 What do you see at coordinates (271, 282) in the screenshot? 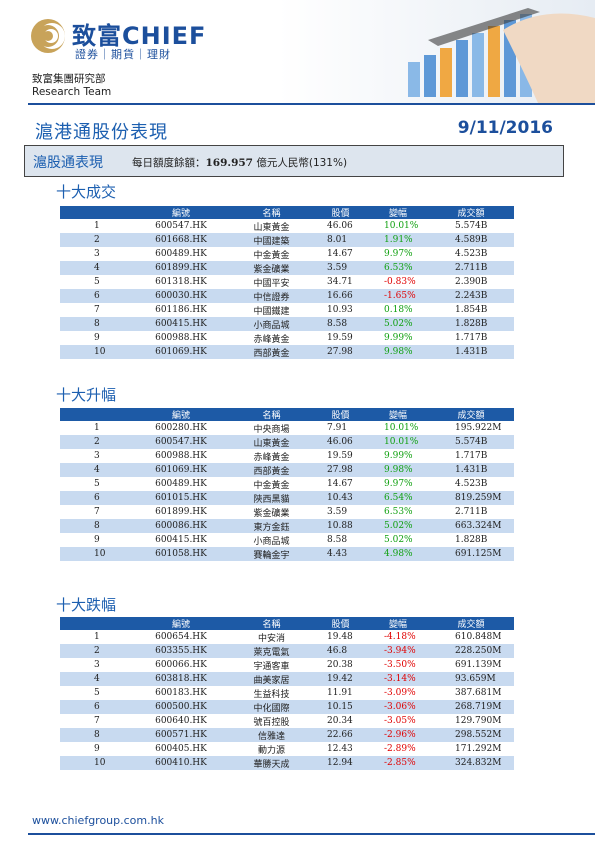
I see `name-cell: 中國平安` at bounding box center [271, 282].